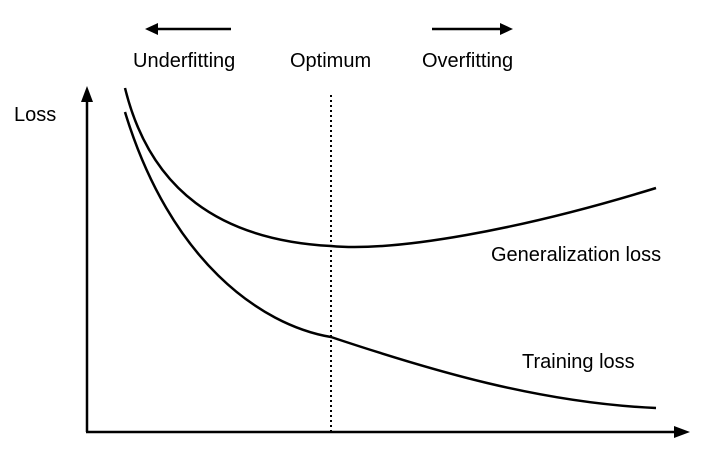 The image size is (703, 449). Describe the element at coordinates (87, 94) in the screenshot. I see `y-axis-arrowhead` at that location.